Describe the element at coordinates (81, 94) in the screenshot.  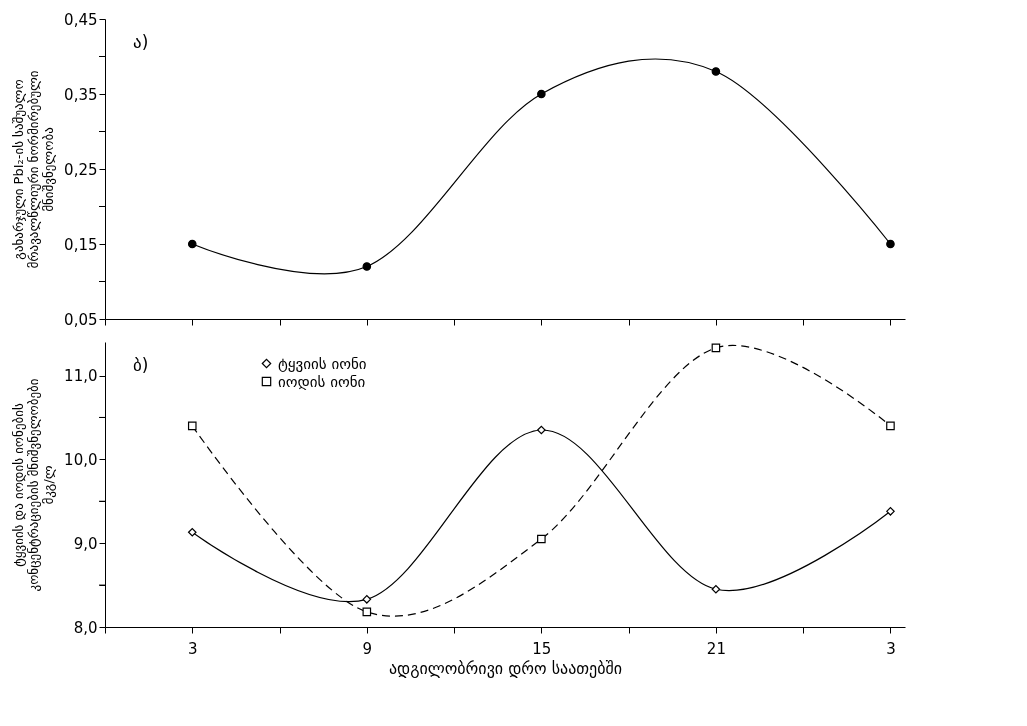
I see `y-tick-label: 0,35` at that location.